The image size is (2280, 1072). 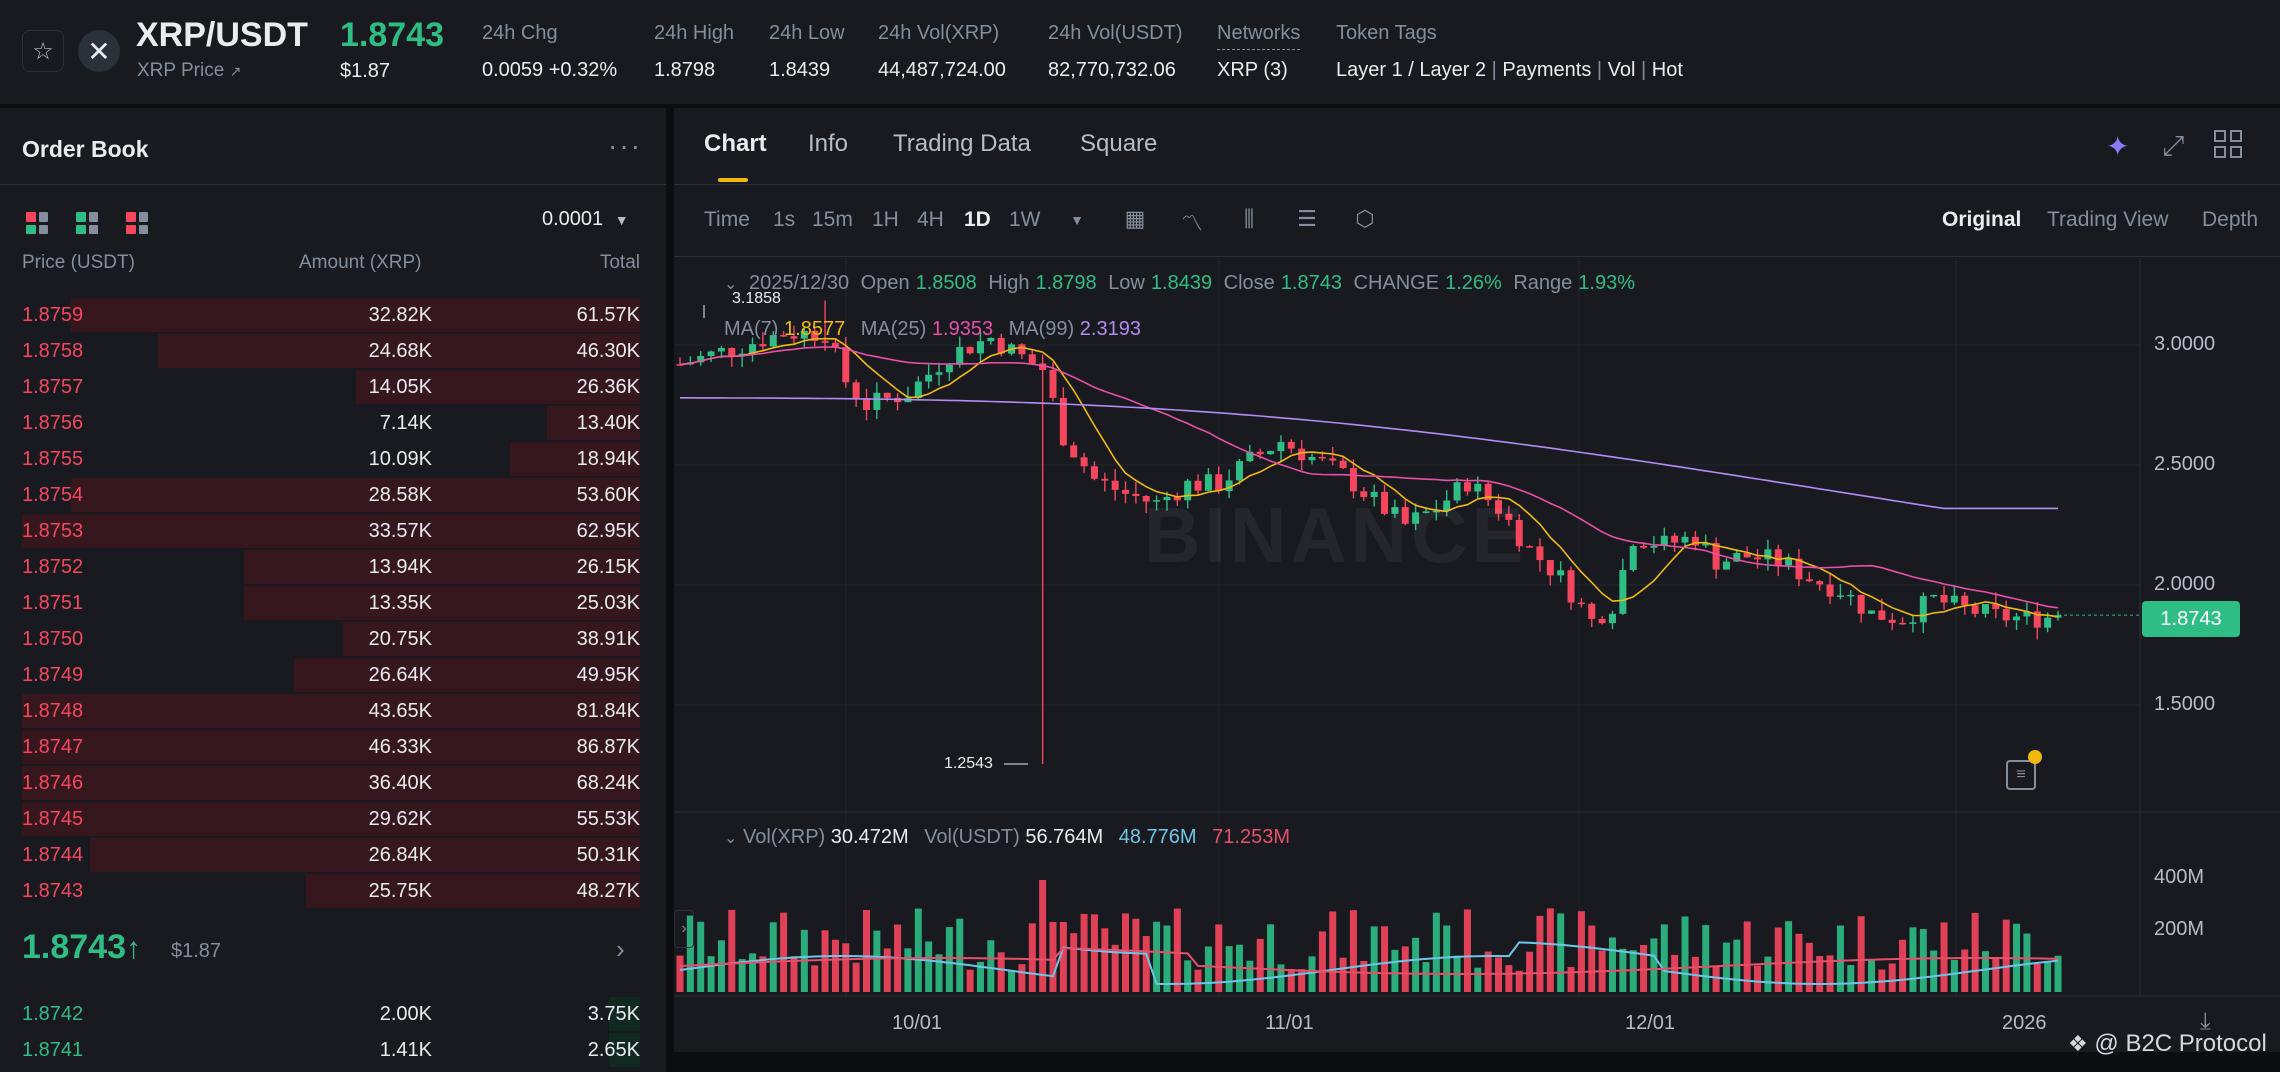 I want to click on tag-link: Vol, so click(x=1621, y=70).